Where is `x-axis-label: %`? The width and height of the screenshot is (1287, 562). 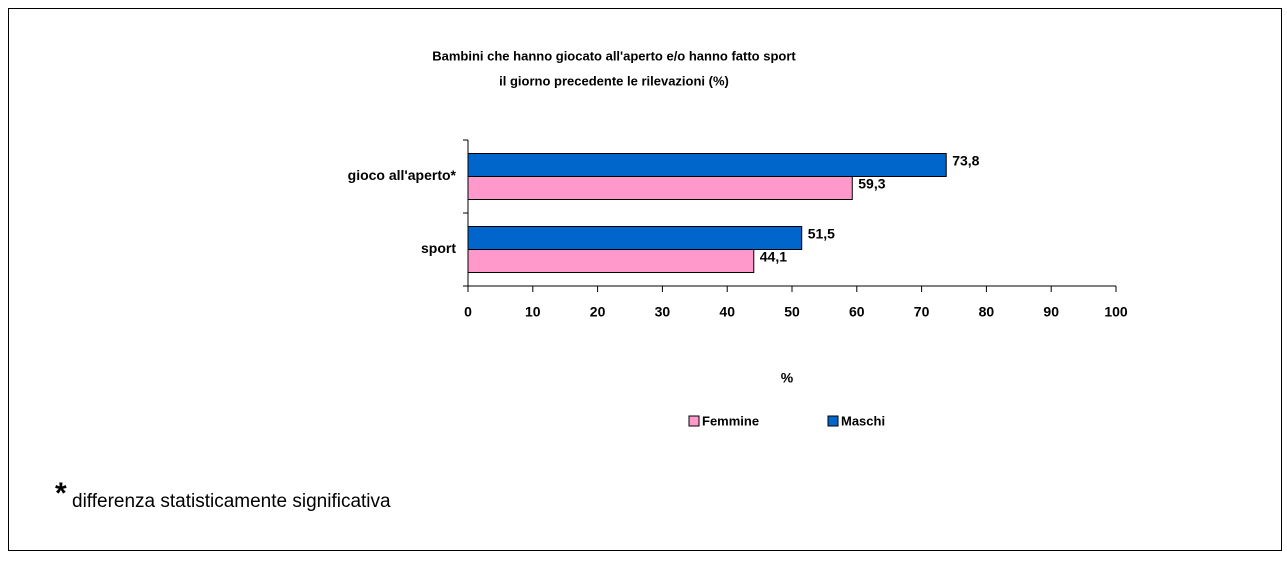 x-axis-label: % is located at coordinates (787, 378).